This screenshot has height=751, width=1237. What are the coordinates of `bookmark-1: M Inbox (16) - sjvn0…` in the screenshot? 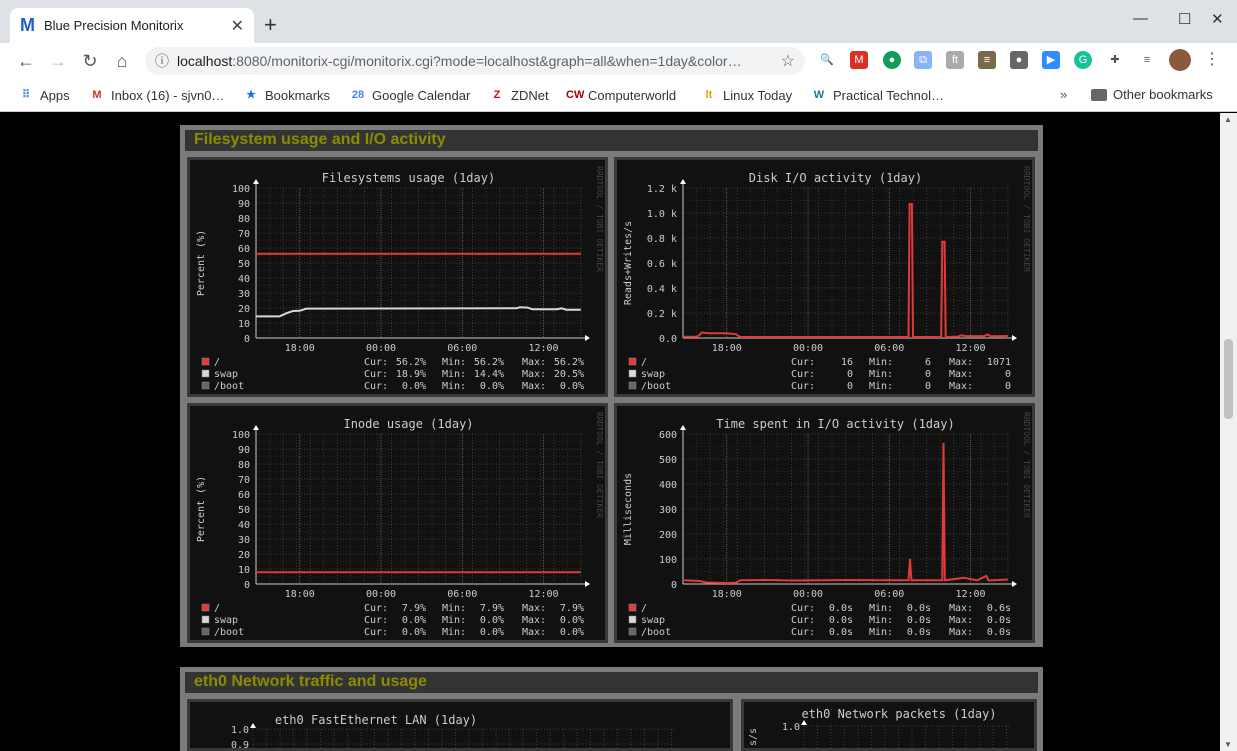 It's located at (156, 95).